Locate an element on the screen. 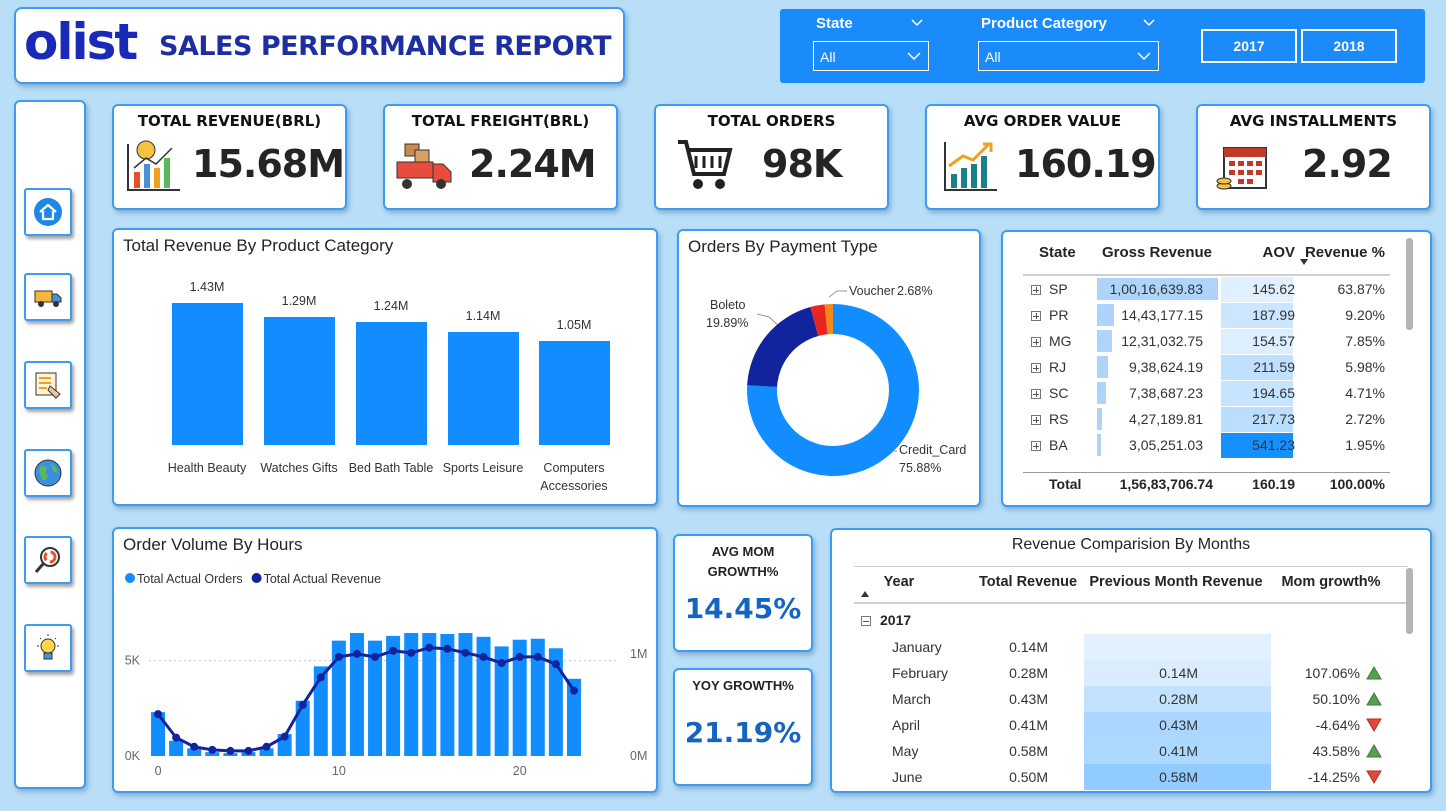  value-label: 1.05M is located at coordinates (574, 324).